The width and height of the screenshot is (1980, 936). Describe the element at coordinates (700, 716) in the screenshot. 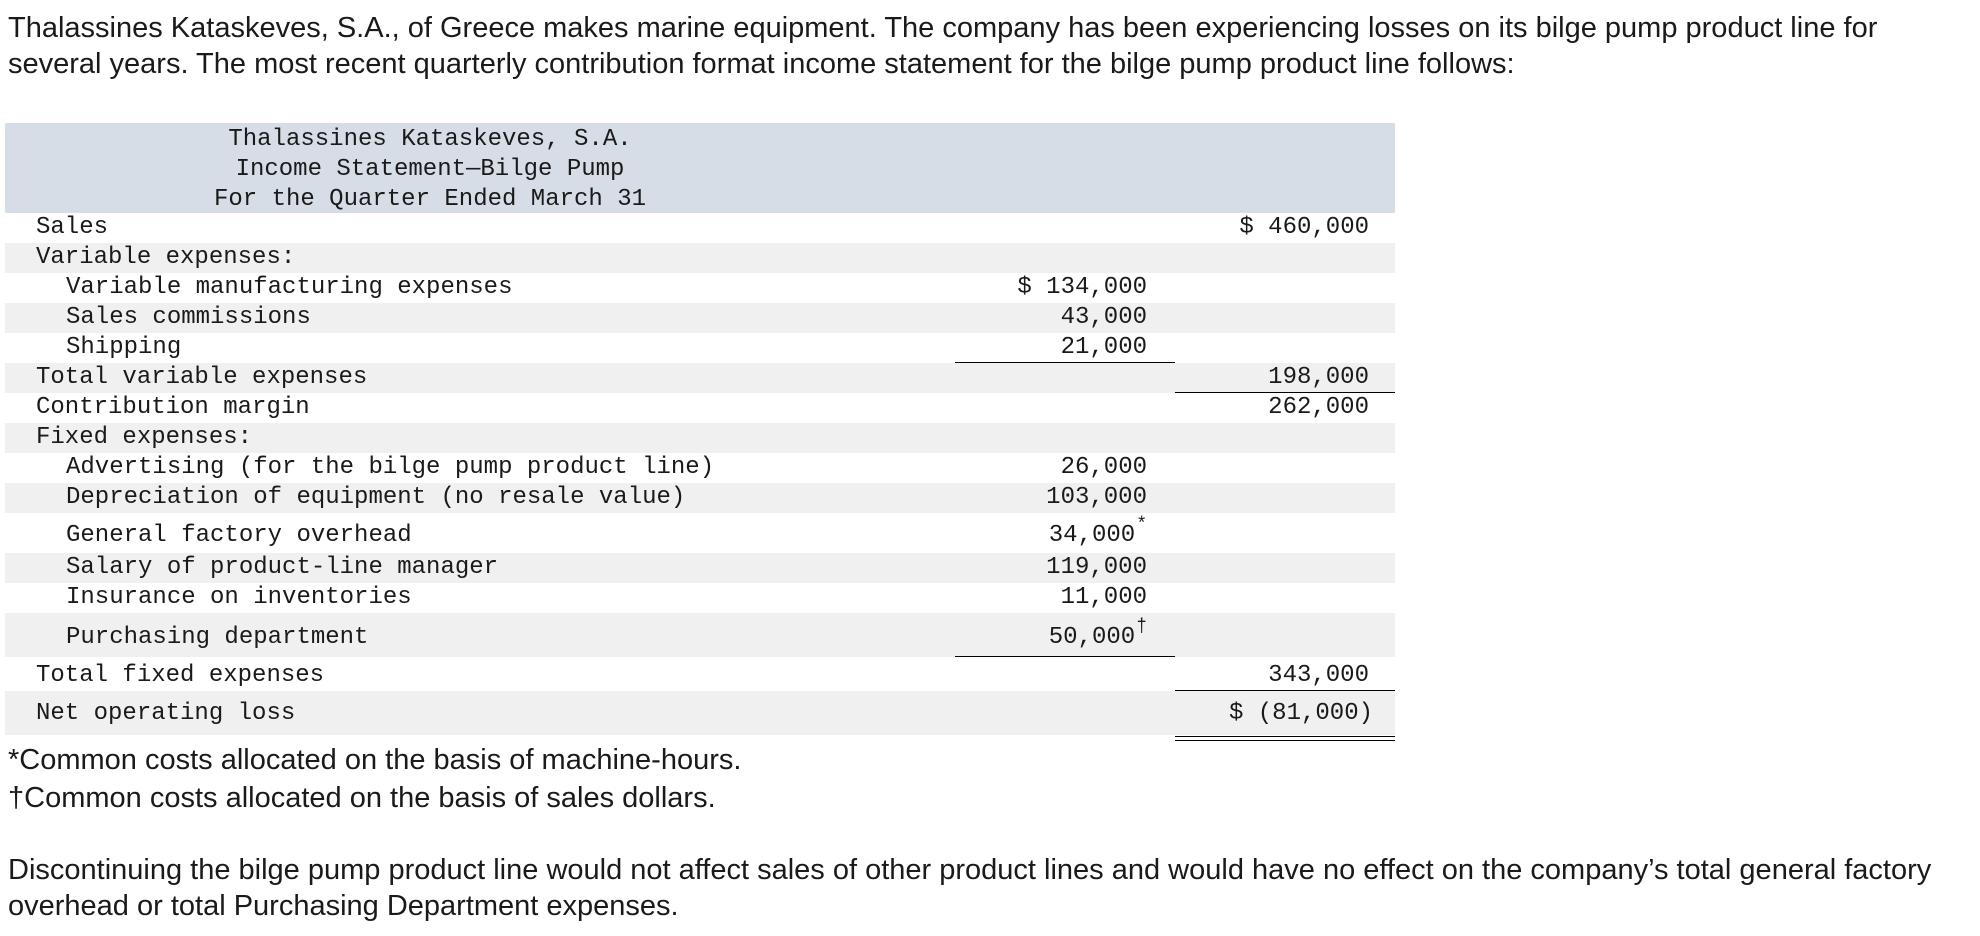

I see `row-net-operating-loss: Net operating loss $ (81,000)` at that location.